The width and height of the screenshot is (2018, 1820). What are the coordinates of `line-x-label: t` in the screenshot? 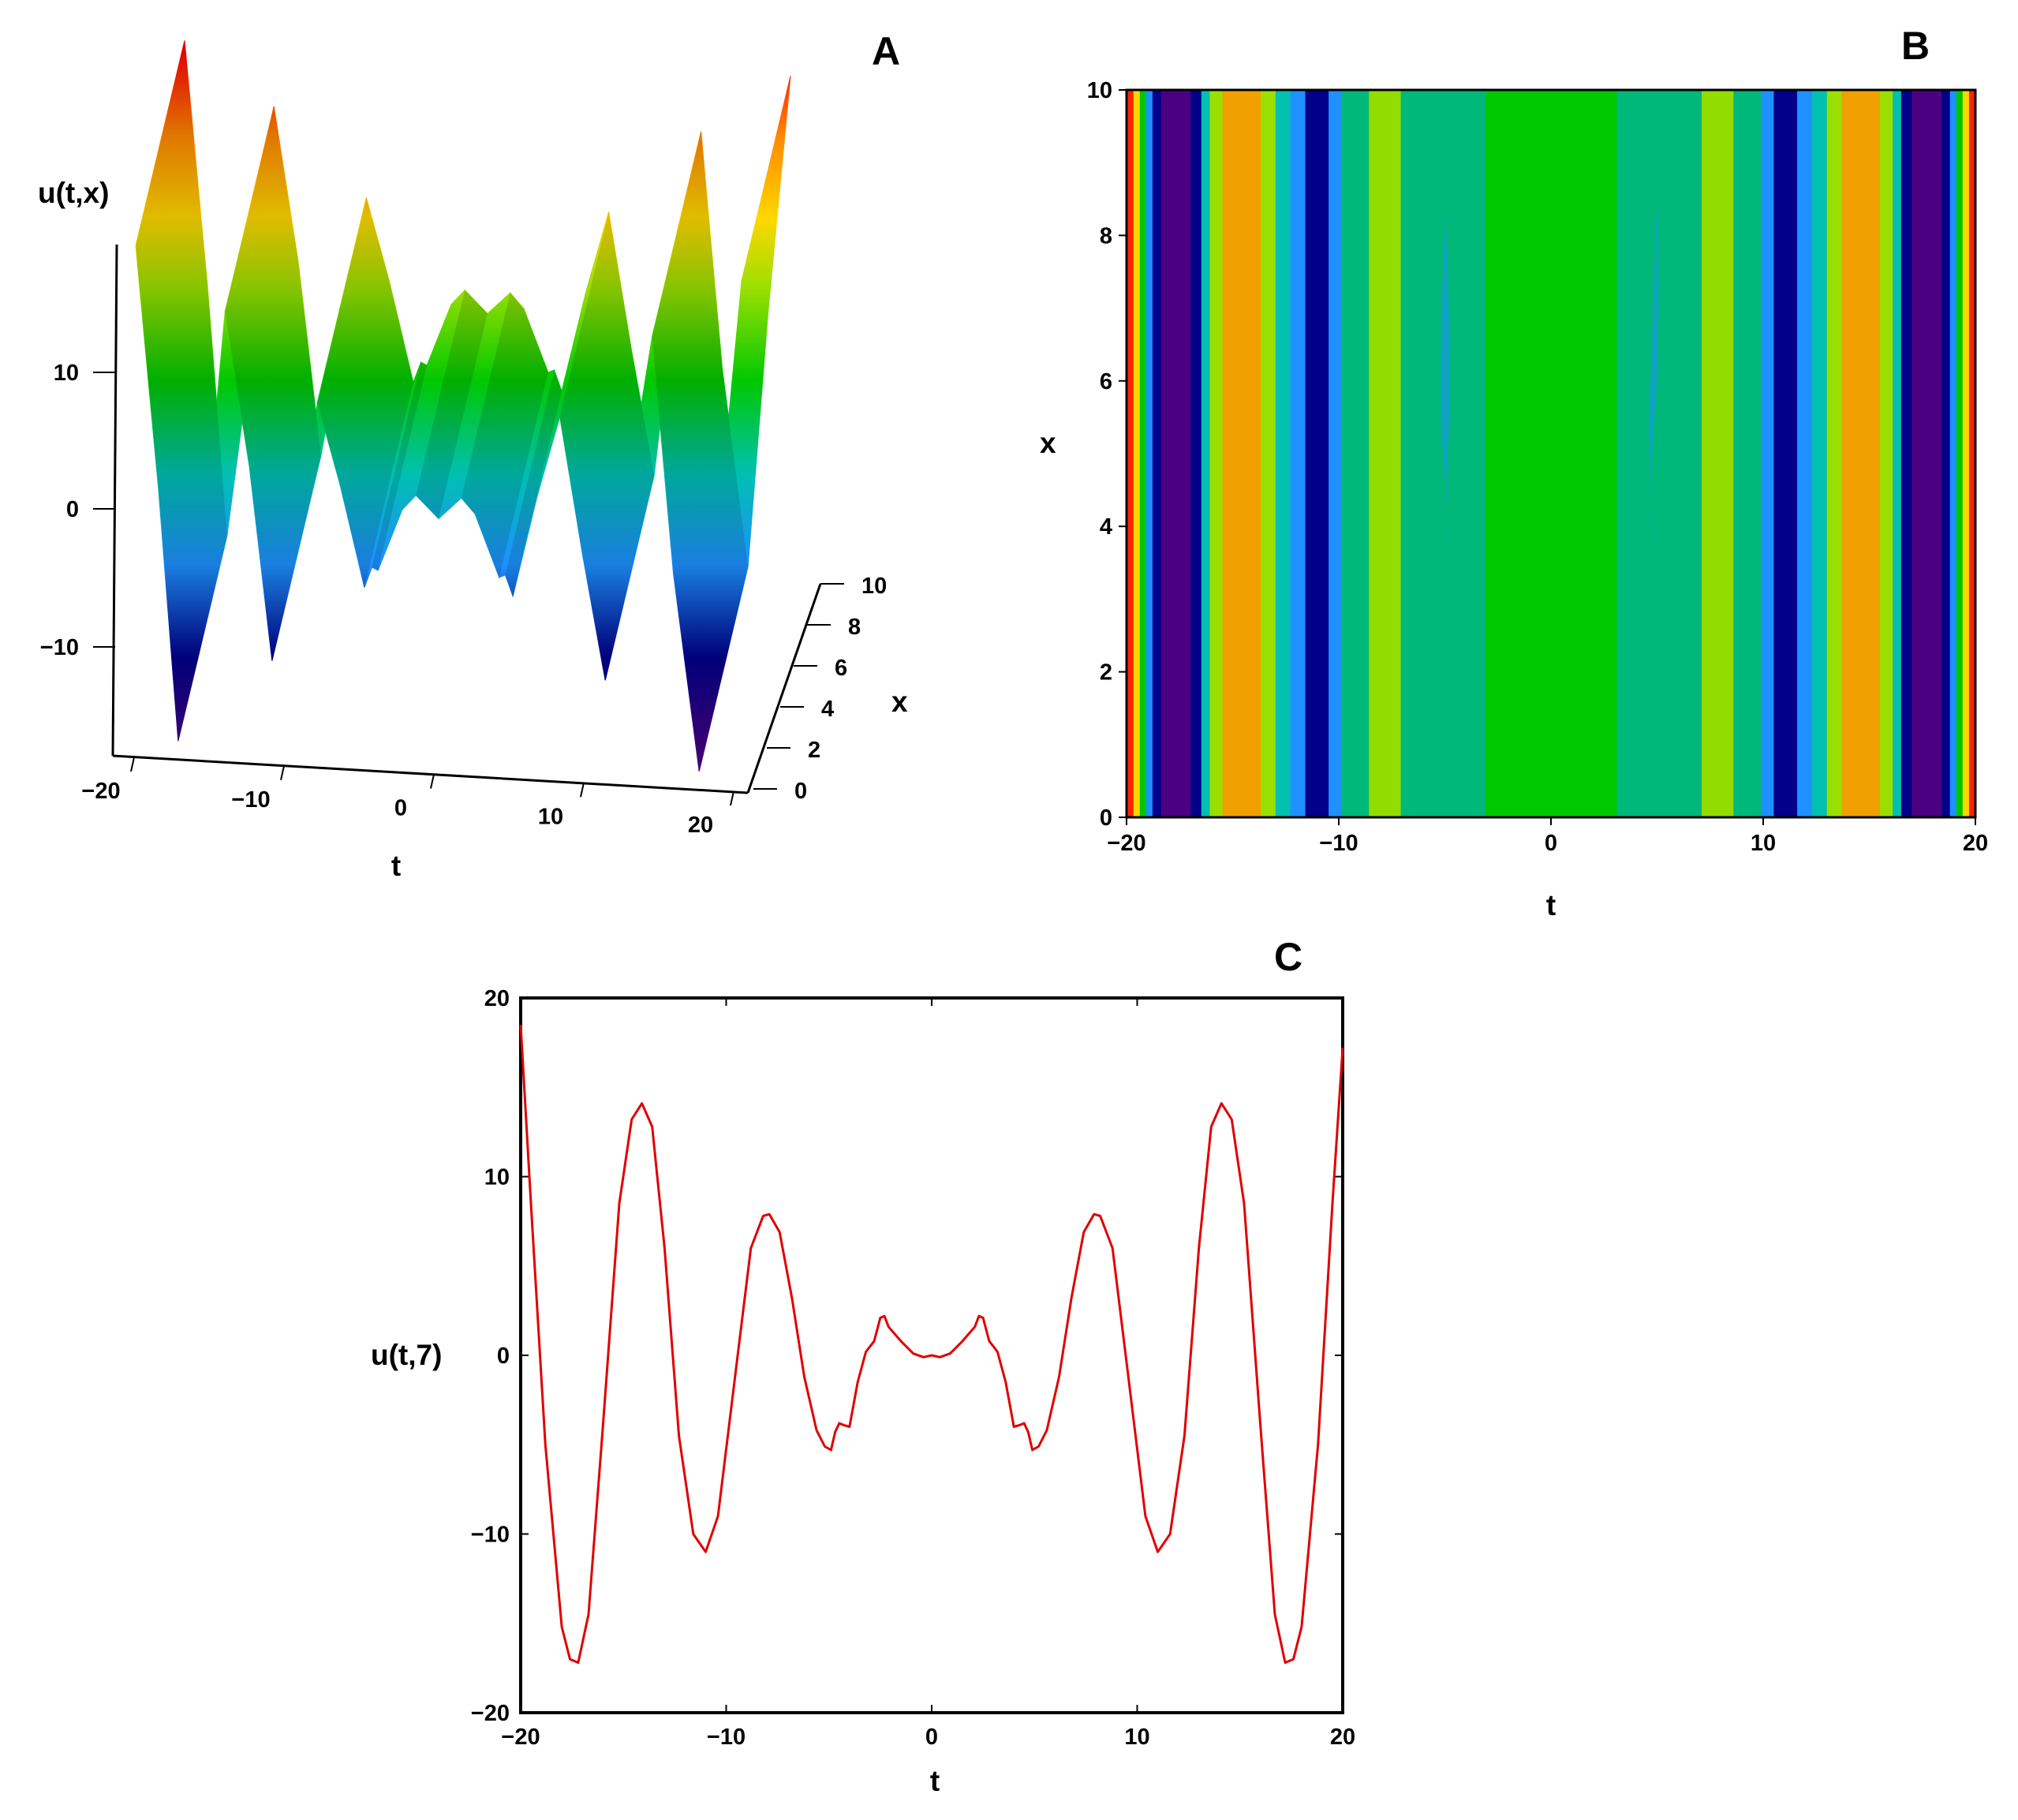 It's located at (935, 1781).